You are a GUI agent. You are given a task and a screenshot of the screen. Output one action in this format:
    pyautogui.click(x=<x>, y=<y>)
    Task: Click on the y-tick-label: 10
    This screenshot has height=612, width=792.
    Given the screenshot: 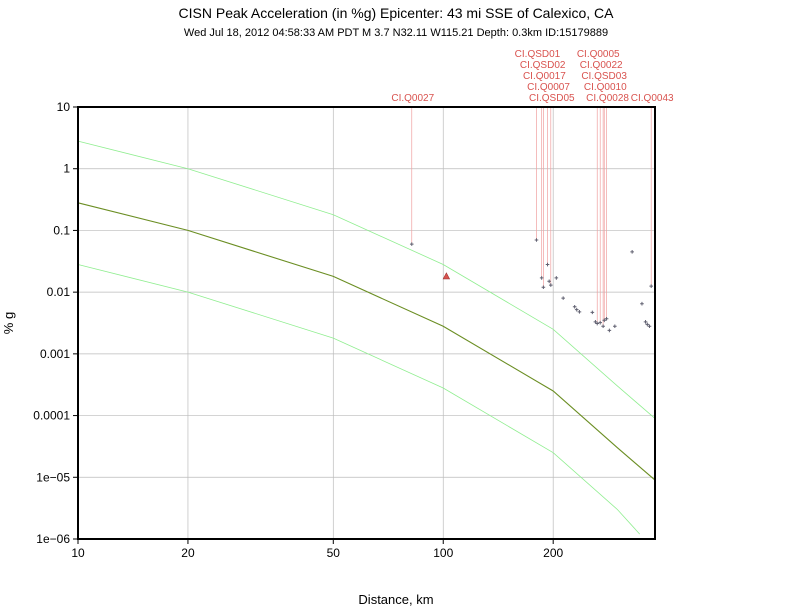 What is the action you would take?
    pyautogui.click(x=64, y=107)
    